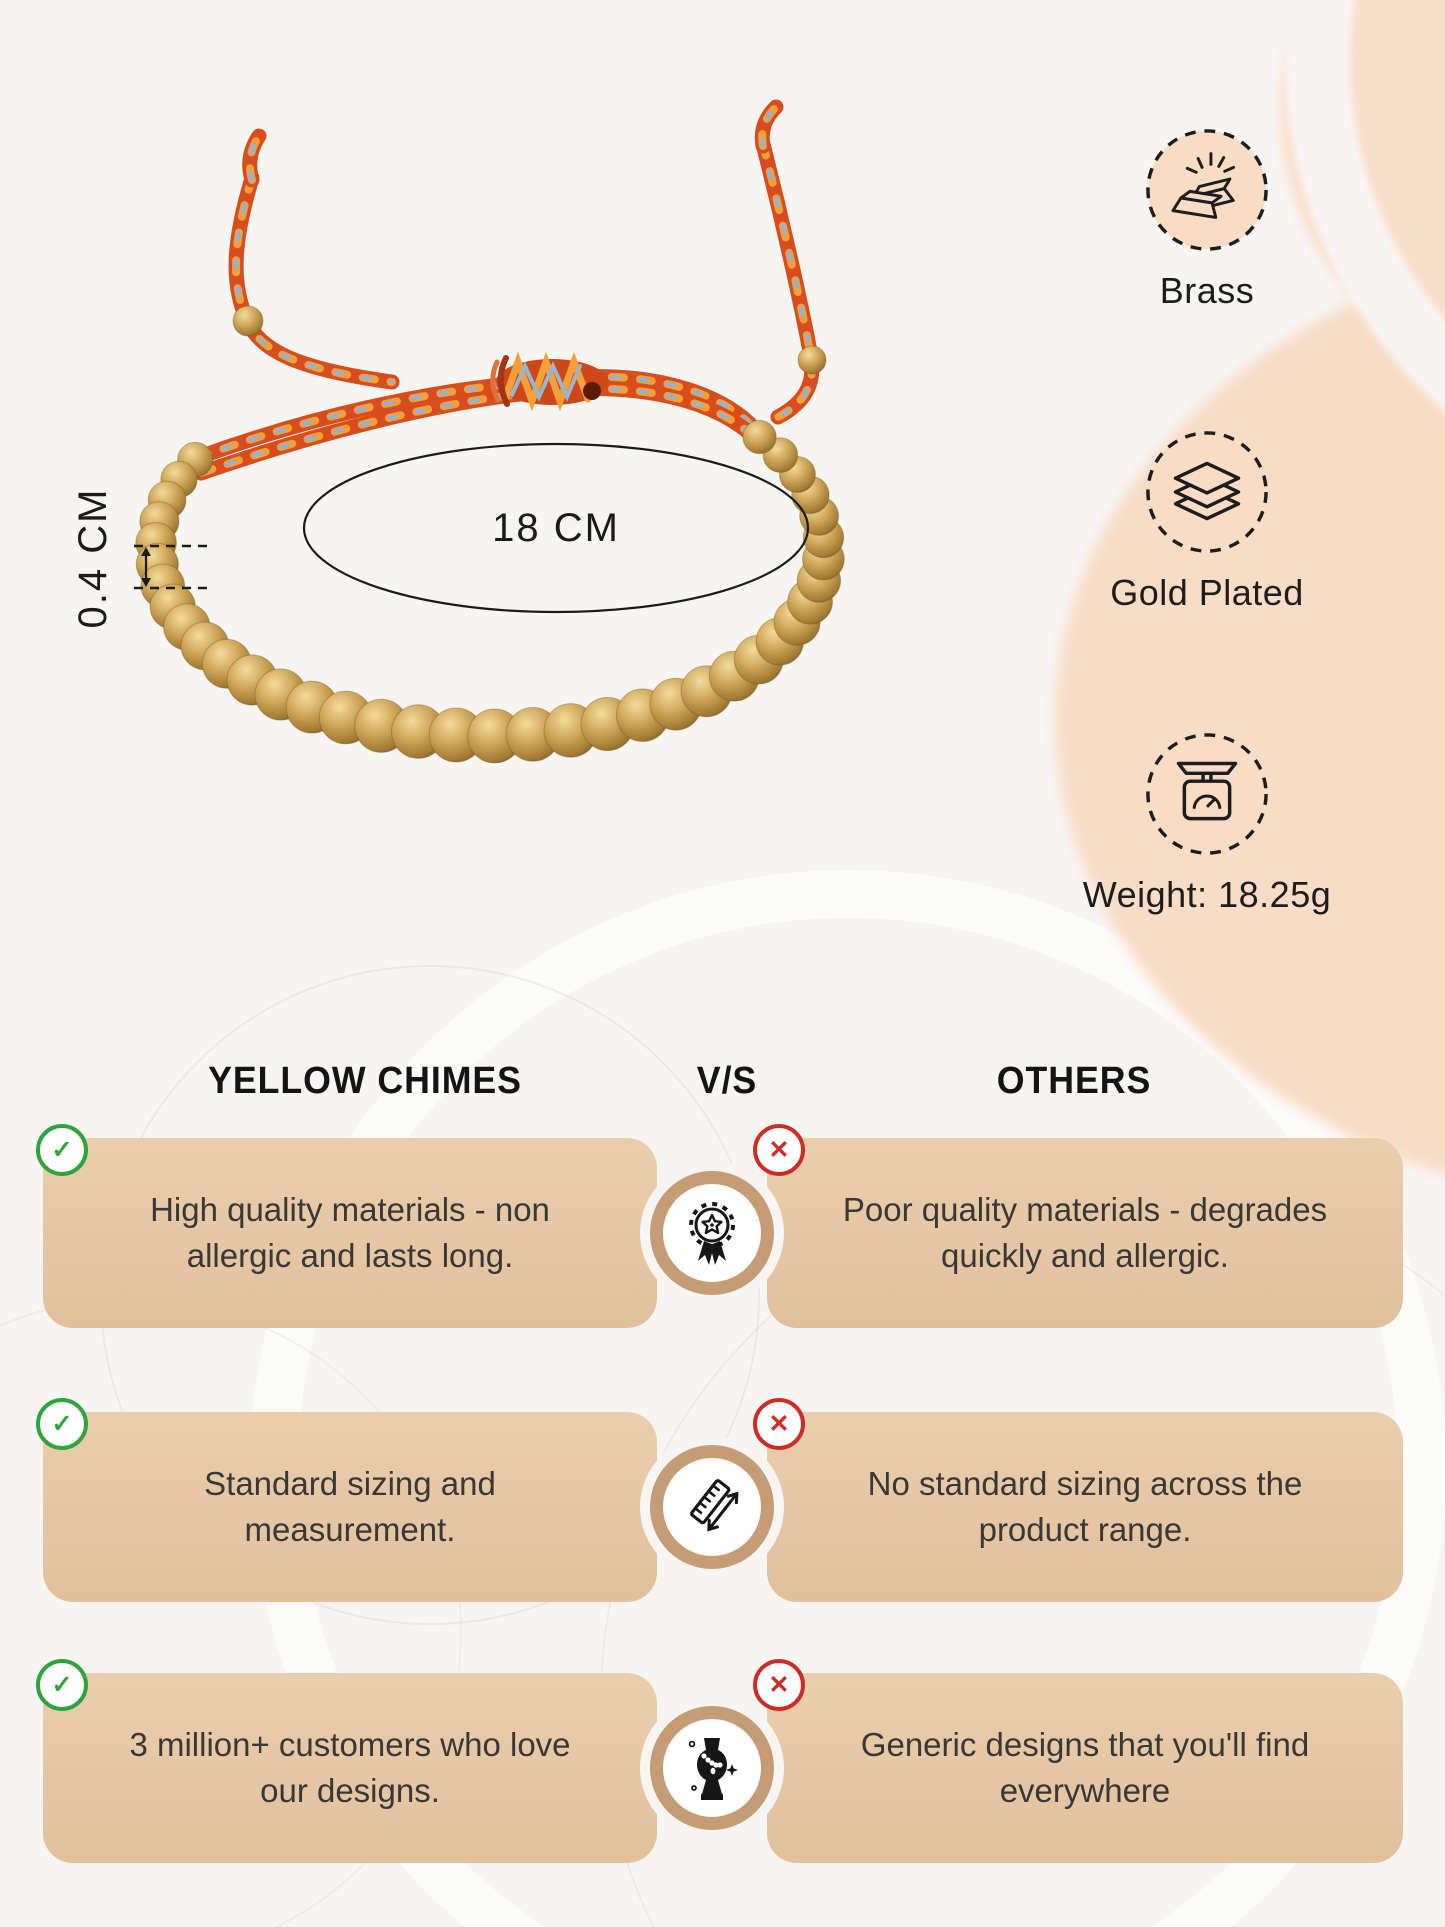 The height and width of the screenshot is (1927, 1445). I want to click on versus-label: V/S, so click(727, 1081).